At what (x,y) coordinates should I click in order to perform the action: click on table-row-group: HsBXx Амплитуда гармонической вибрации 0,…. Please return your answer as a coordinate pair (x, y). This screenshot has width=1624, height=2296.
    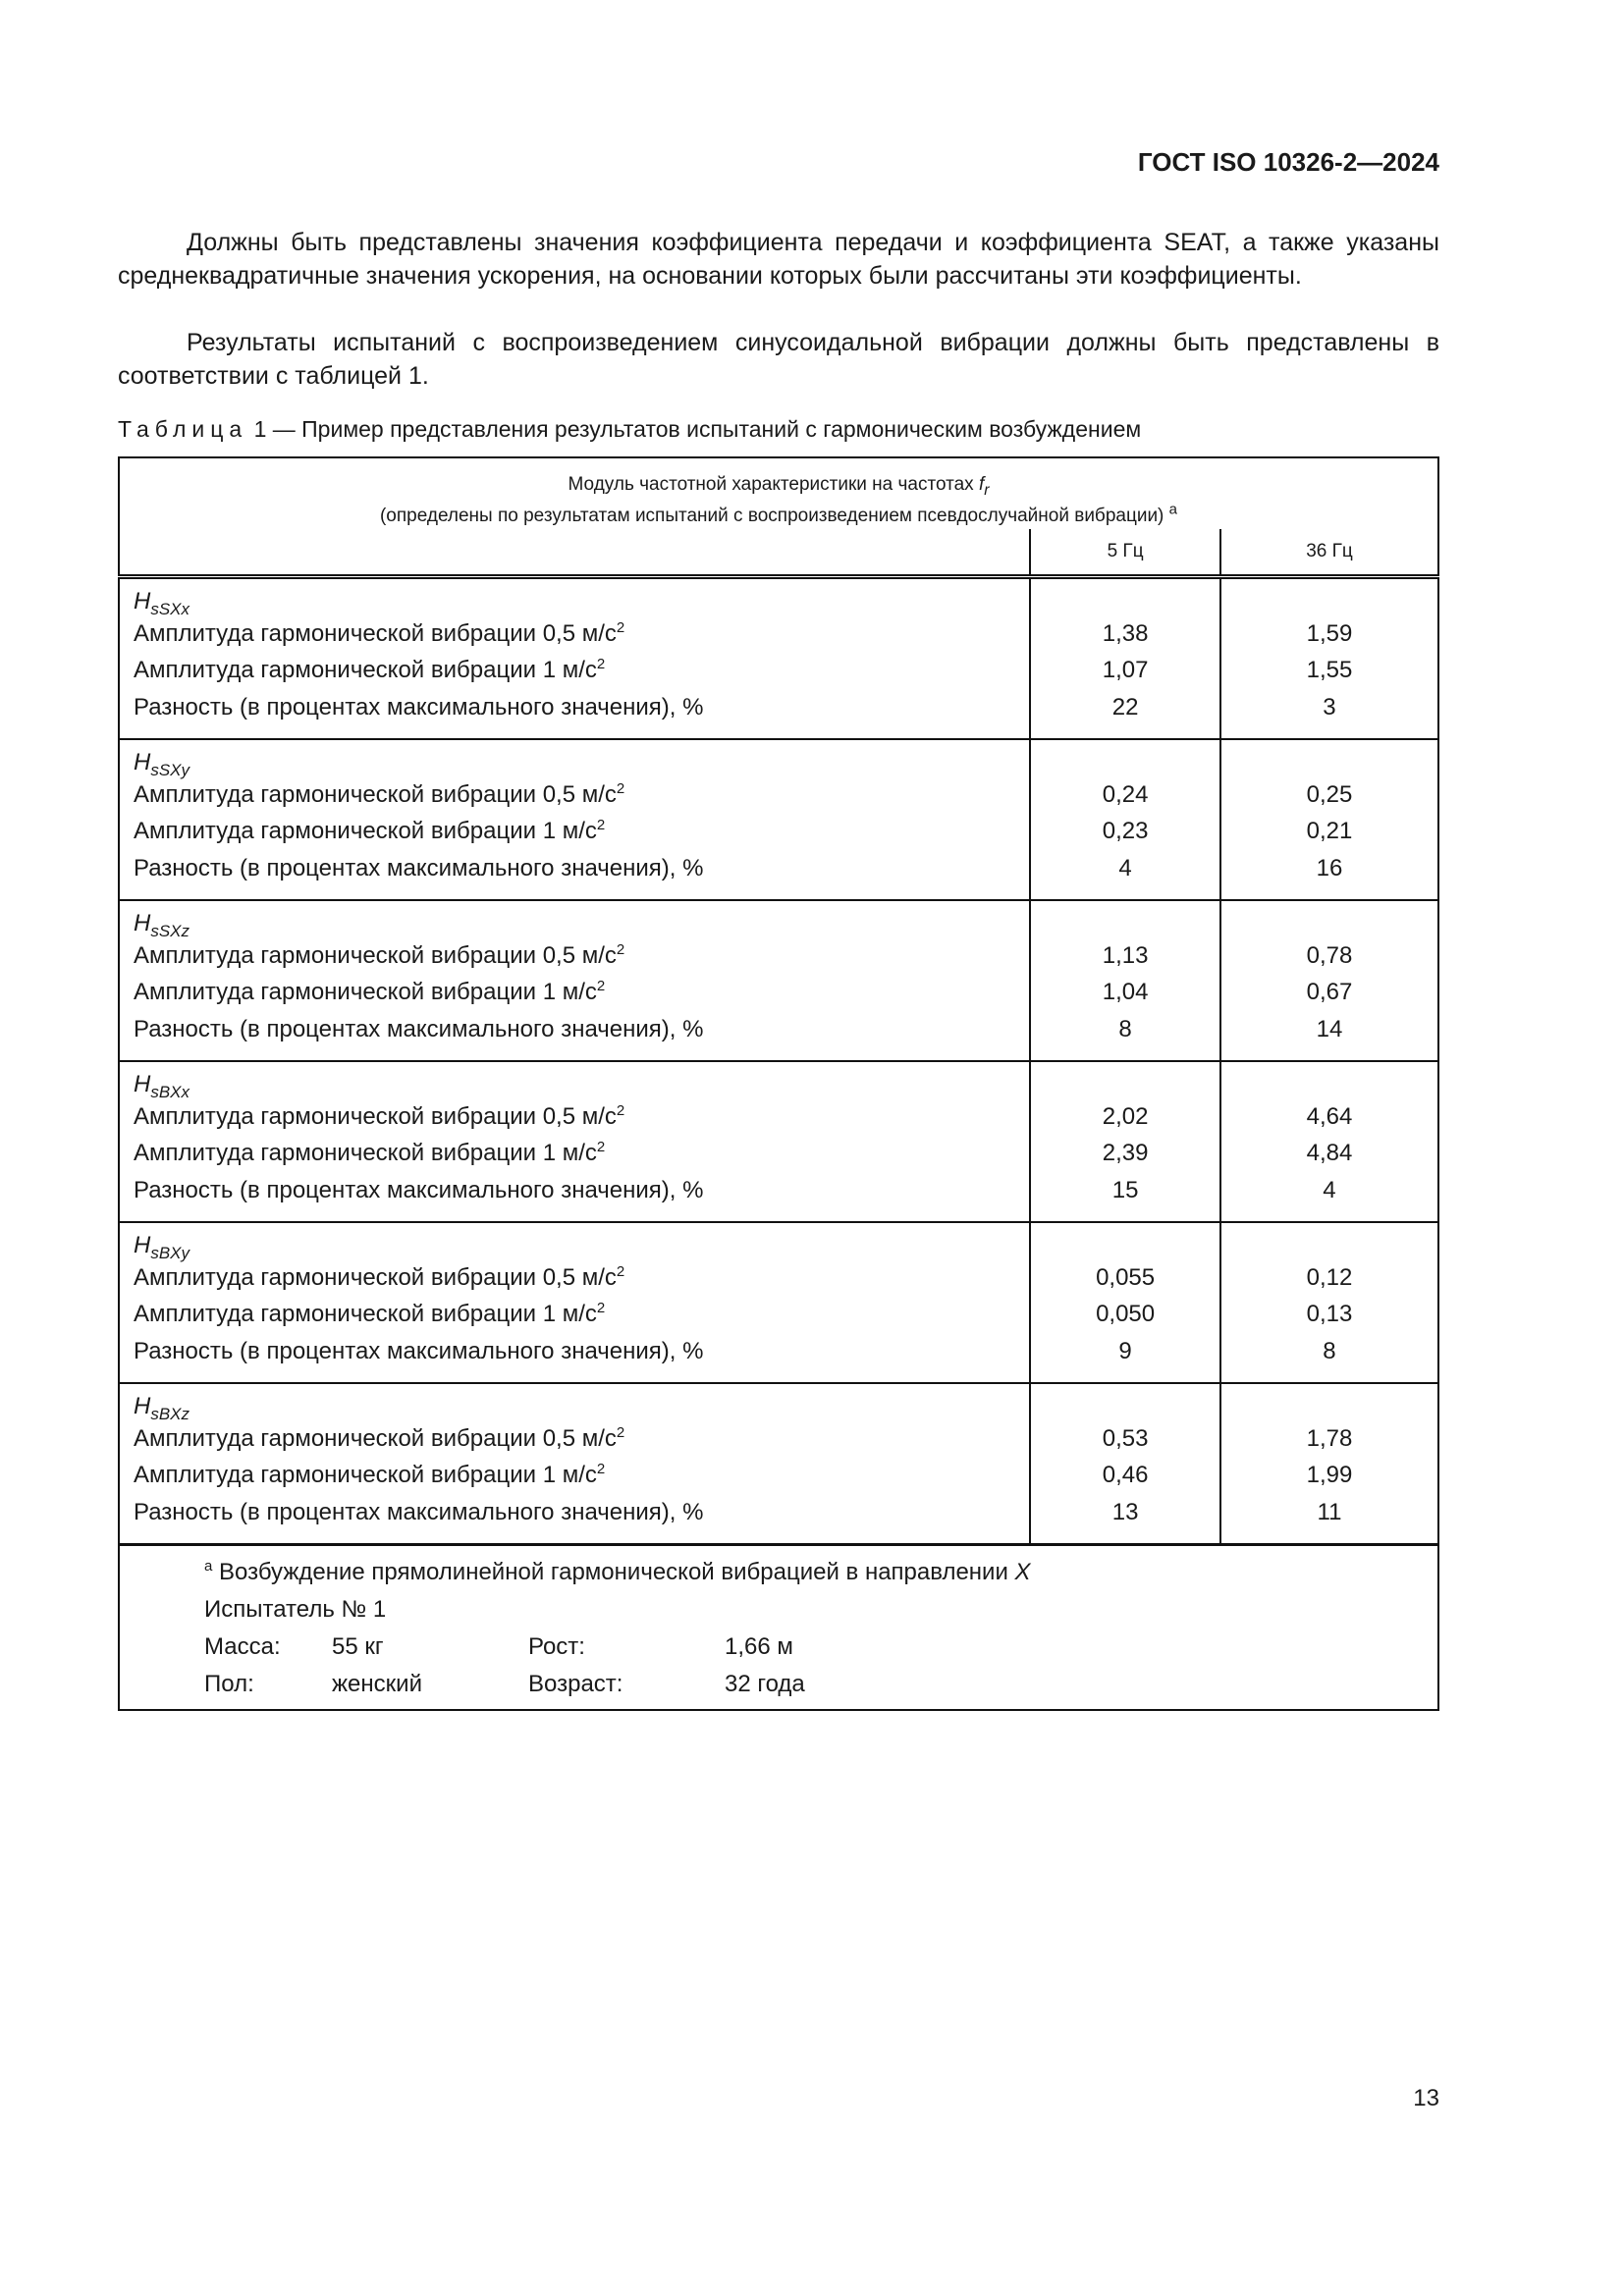
    Looking at the image, I should click on (778, 1140).